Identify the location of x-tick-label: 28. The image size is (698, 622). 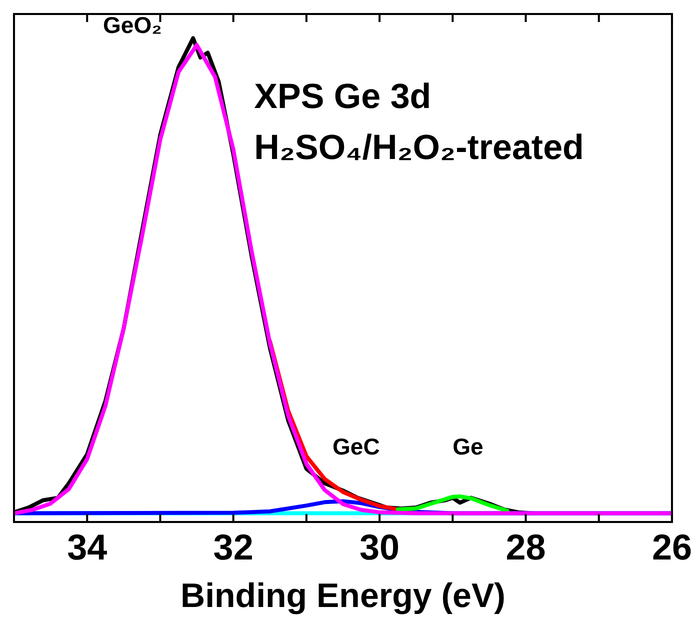
(526, 547).